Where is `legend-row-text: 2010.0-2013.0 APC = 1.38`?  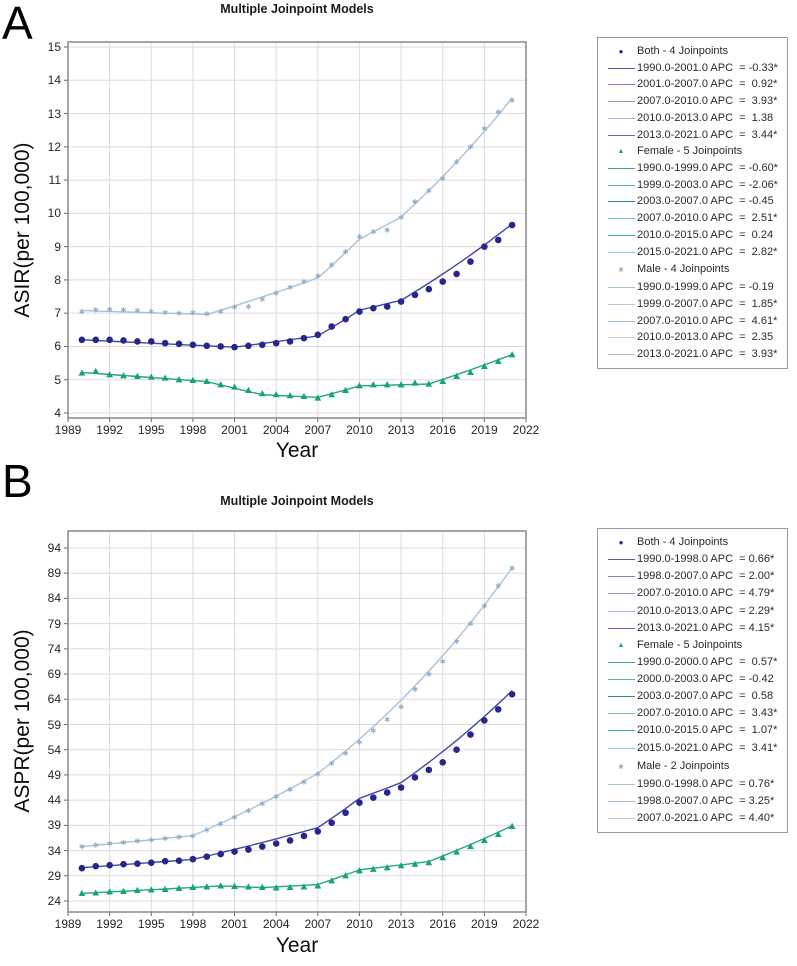 legend-row-text: 2010.0-2013.0 APC = 1.38 is located at coordinates (705, 117).